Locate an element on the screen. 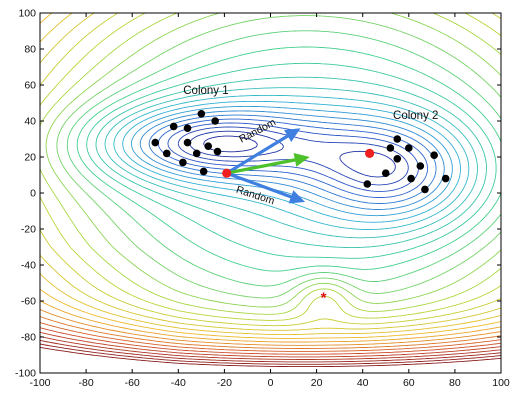 The image size is (517, 398). y-tick-label: -80 is located at coordinates (28, 338).